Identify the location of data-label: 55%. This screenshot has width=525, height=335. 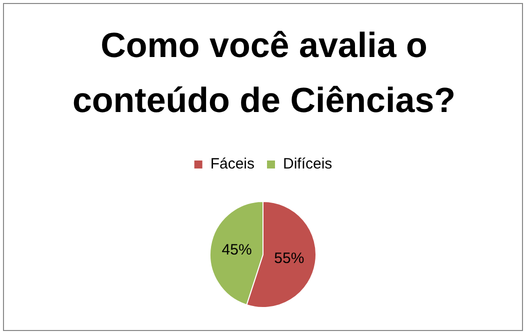
(289, 258).